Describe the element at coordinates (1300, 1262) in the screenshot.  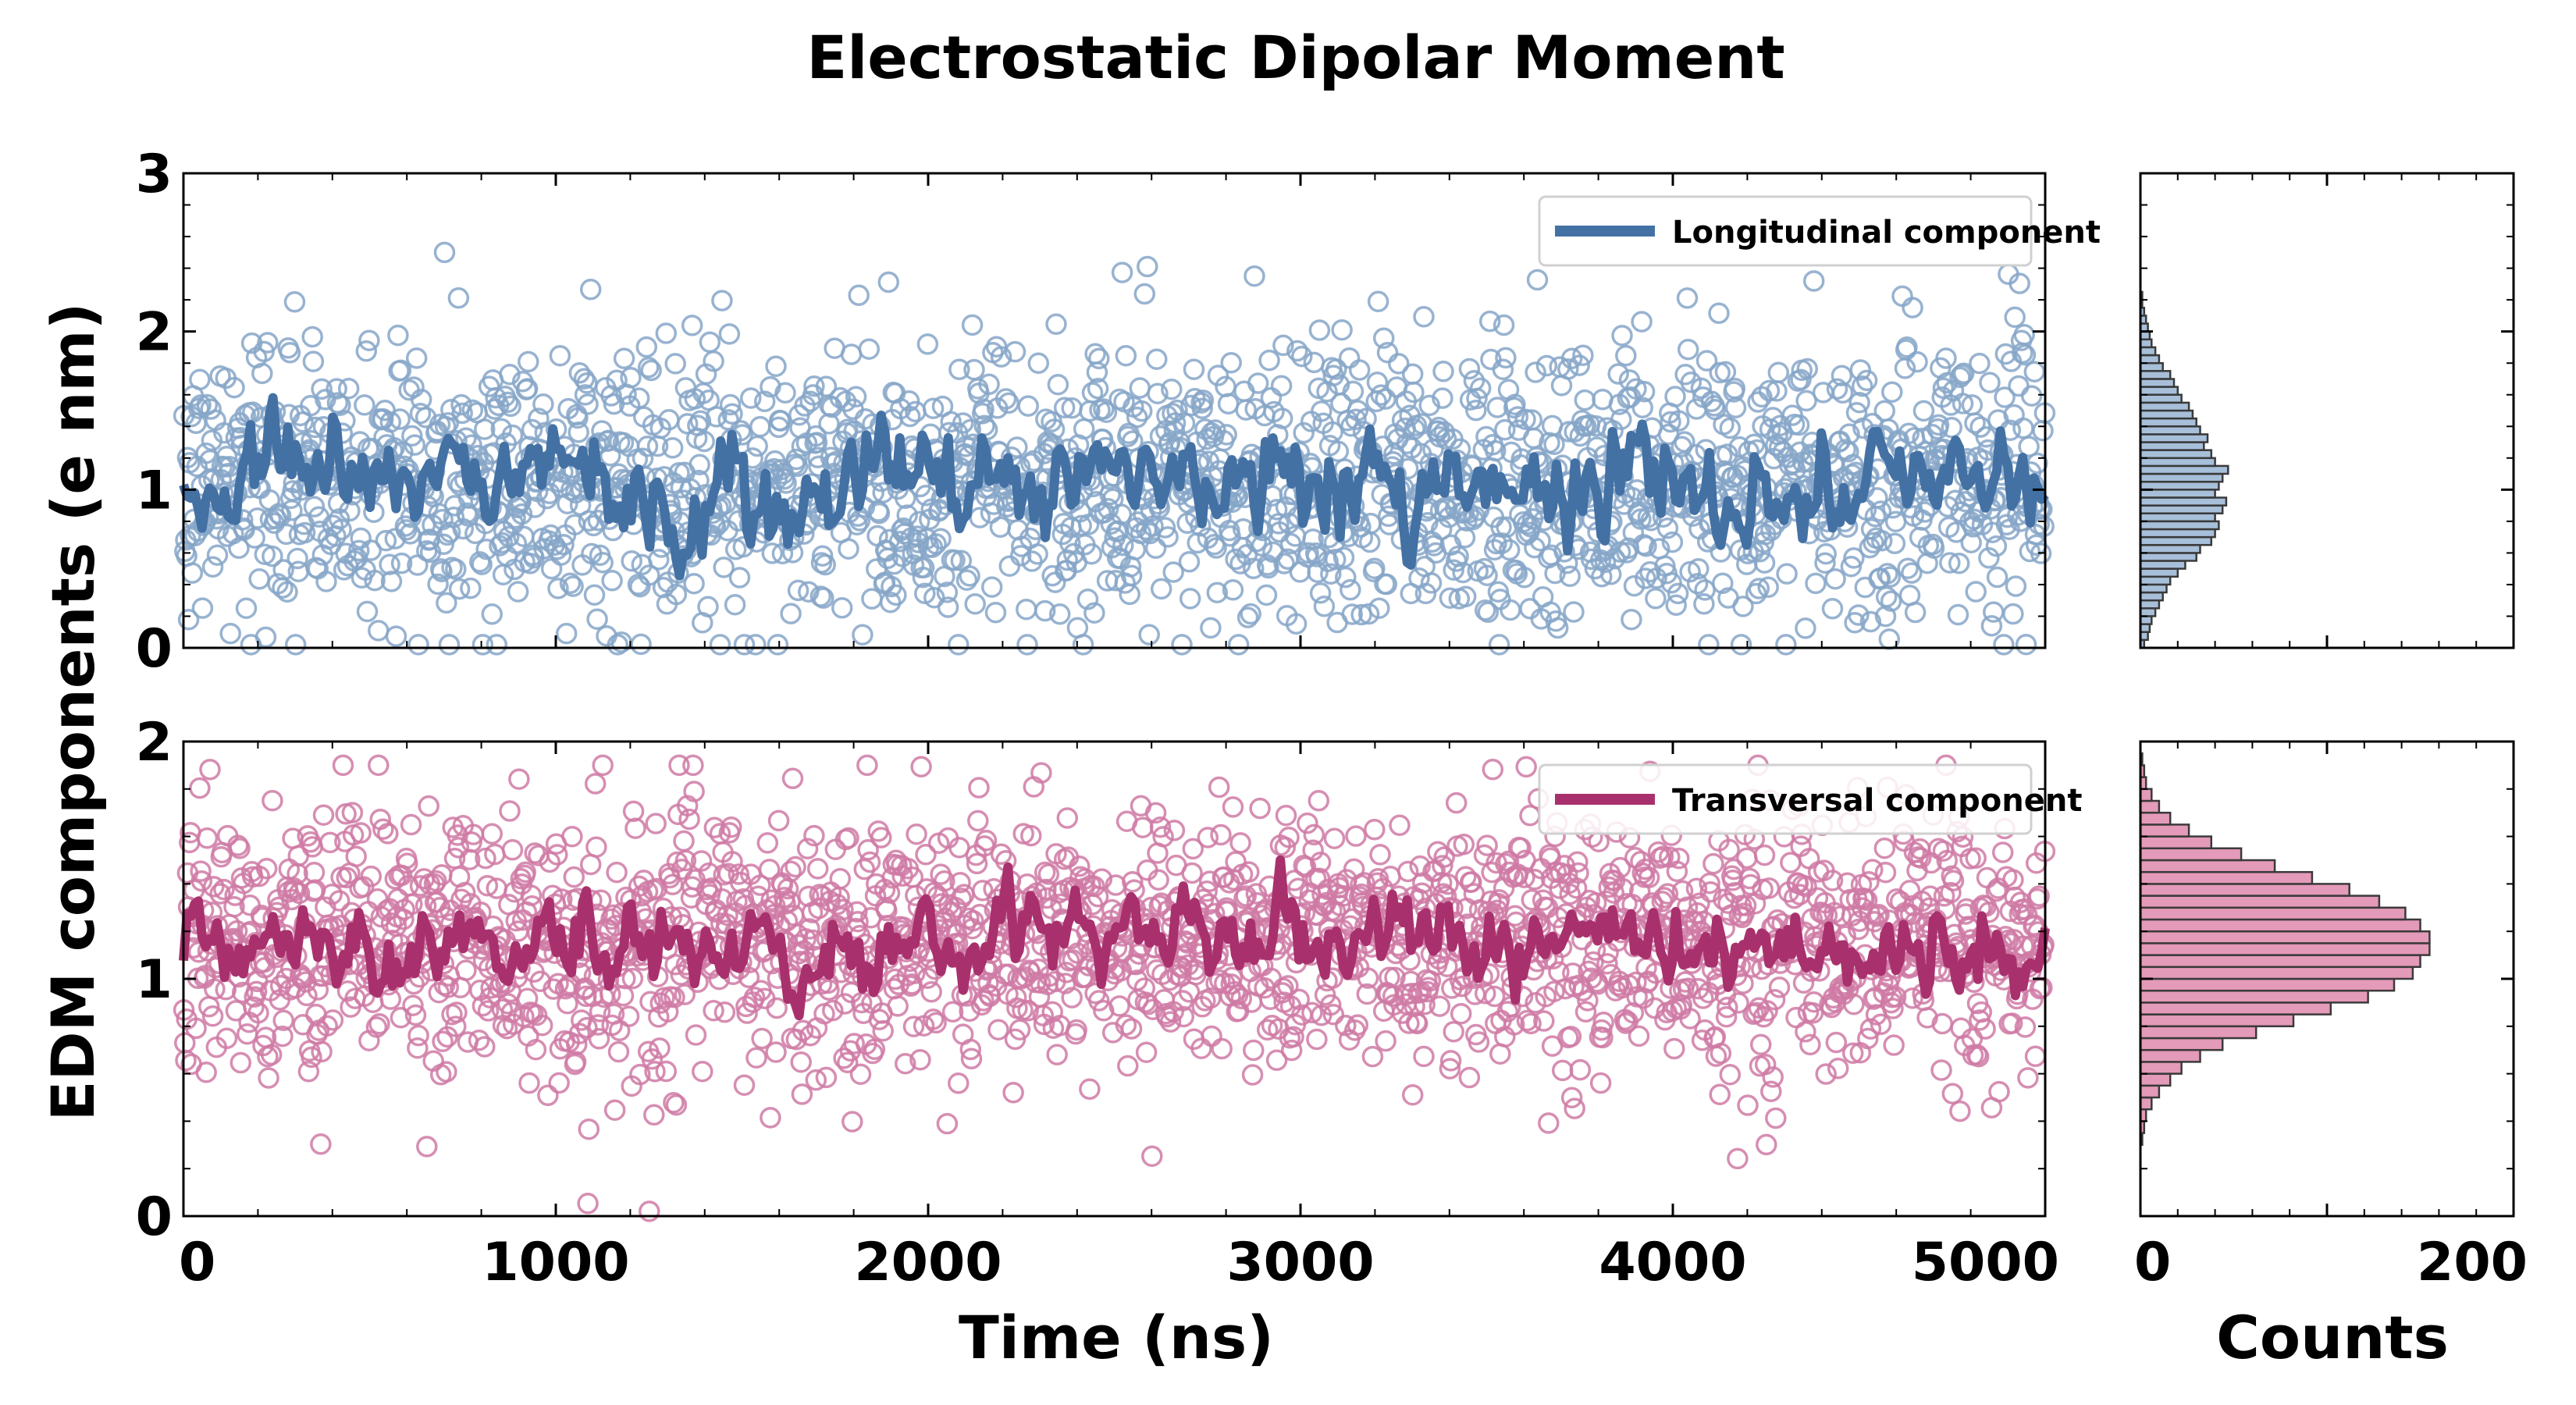
I see `x-tick-label: 3000` at that location.